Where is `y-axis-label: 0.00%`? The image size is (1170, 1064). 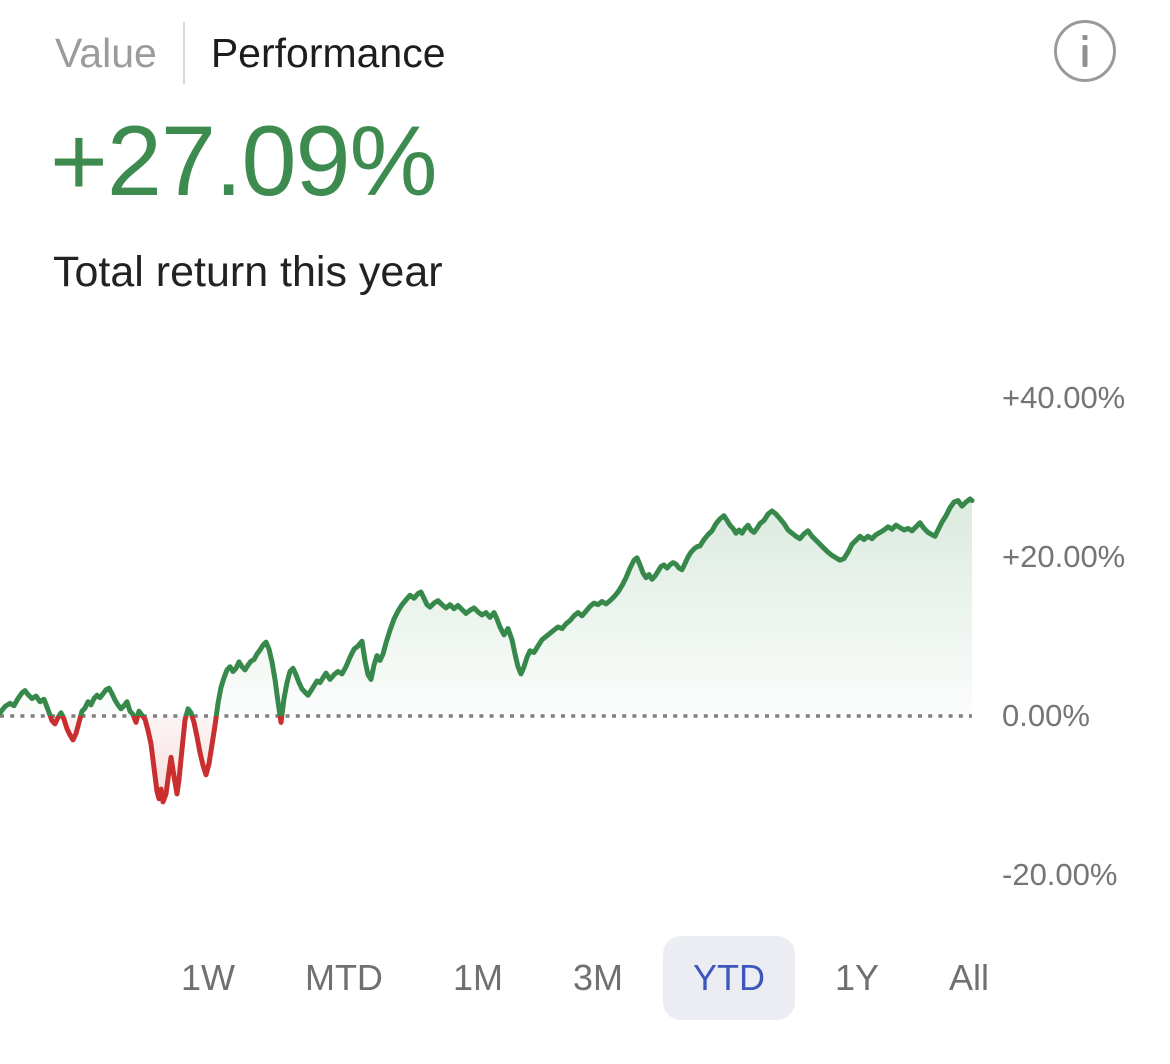
y-axis-label: 0.00% is located at coordinates (1046, 715).